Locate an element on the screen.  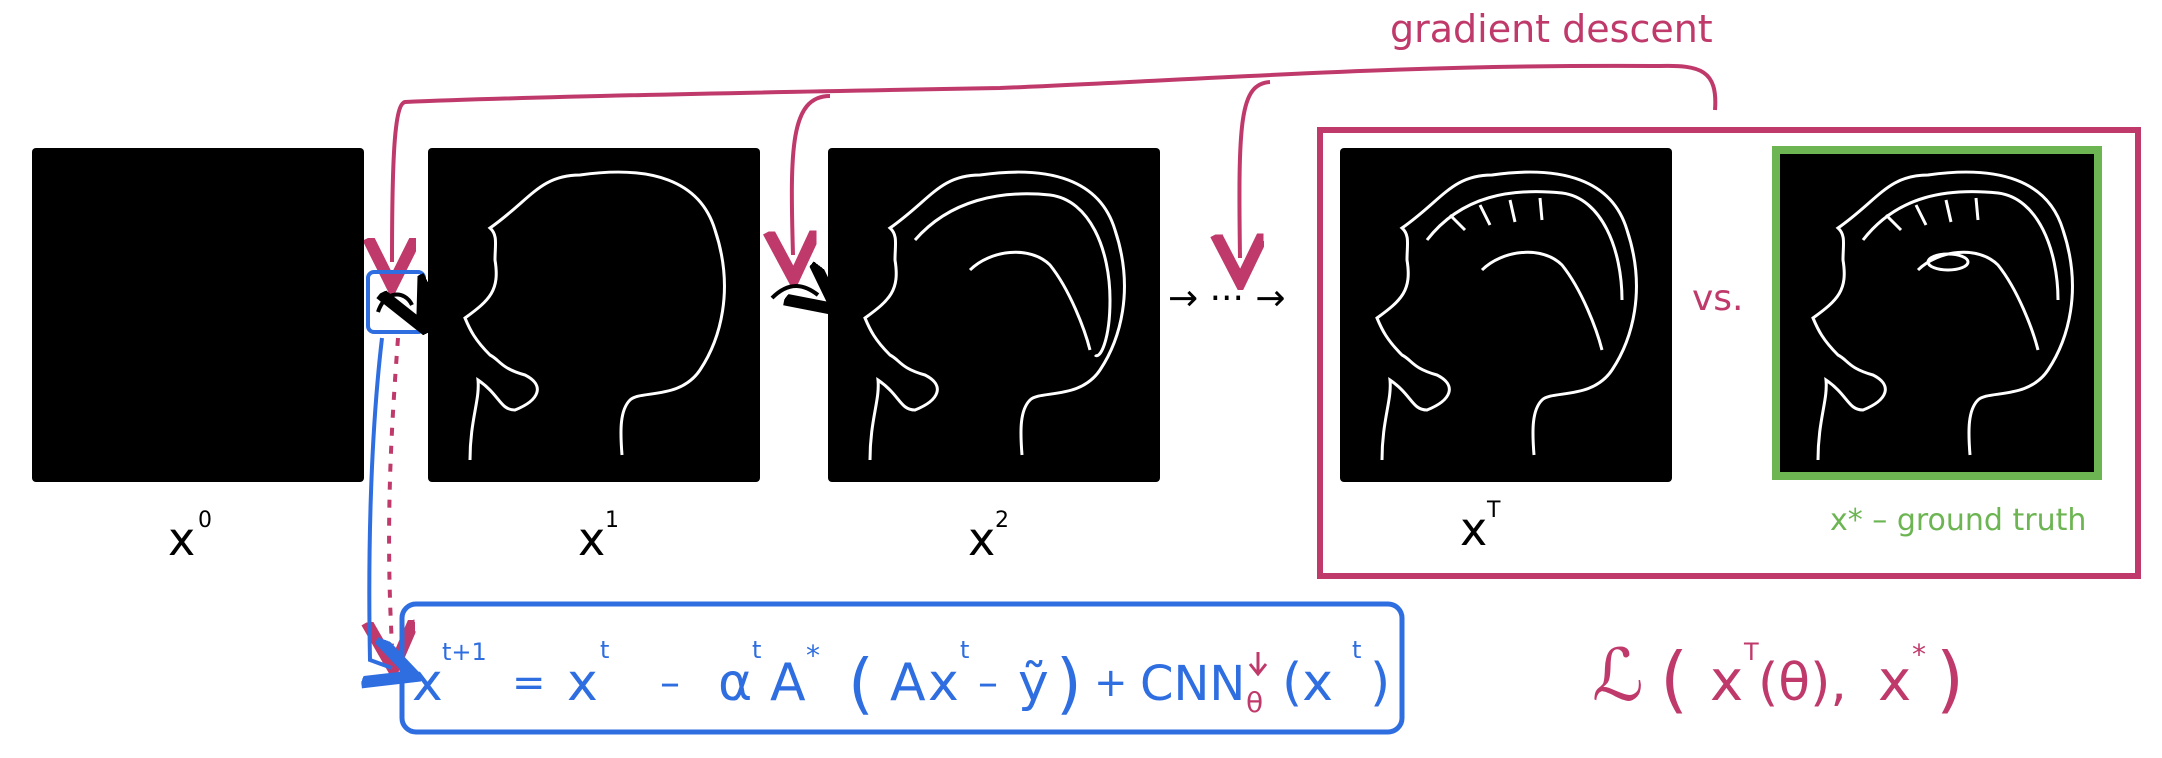
image-x1 is located at coordinates (594, 315).